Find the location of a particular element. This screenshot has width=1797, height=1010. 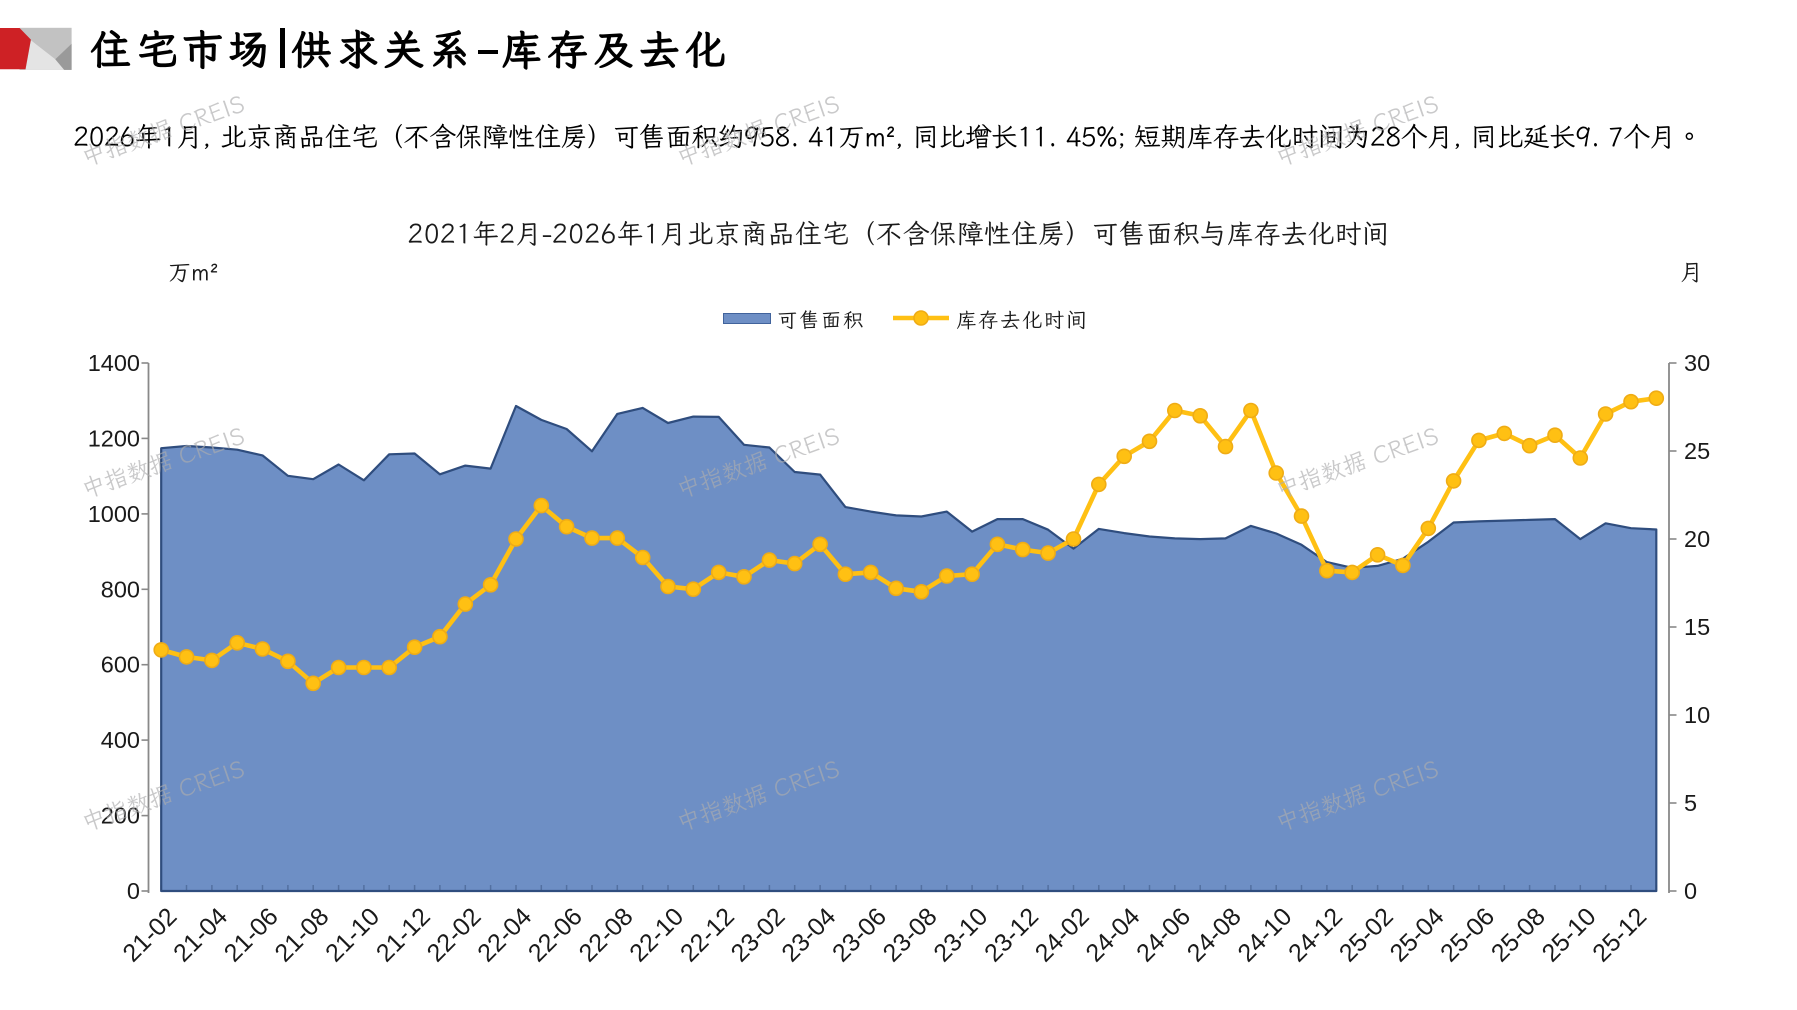

svg-text: 5 is located at coordinates (1690, 803).